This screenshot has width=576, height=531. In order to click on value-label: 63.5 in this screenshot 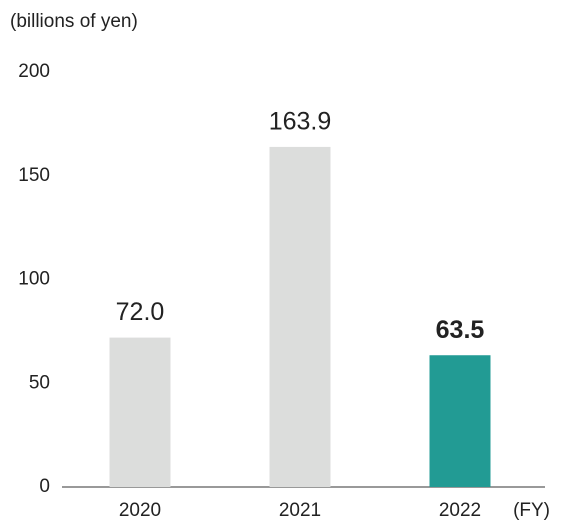, I will do `click(460, 330)`.